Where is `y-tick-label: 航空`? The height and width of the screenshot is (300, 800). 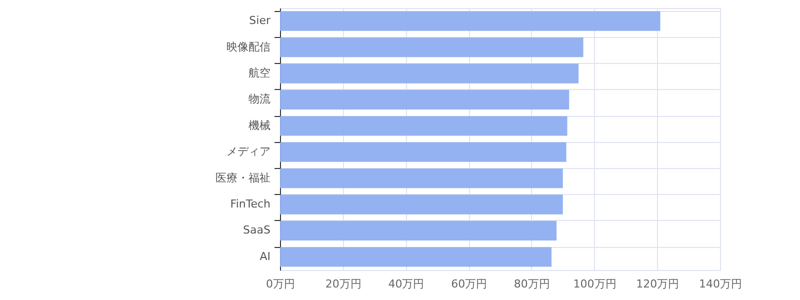 y-tick-label: 航空 is located at coordinates (259, 73).